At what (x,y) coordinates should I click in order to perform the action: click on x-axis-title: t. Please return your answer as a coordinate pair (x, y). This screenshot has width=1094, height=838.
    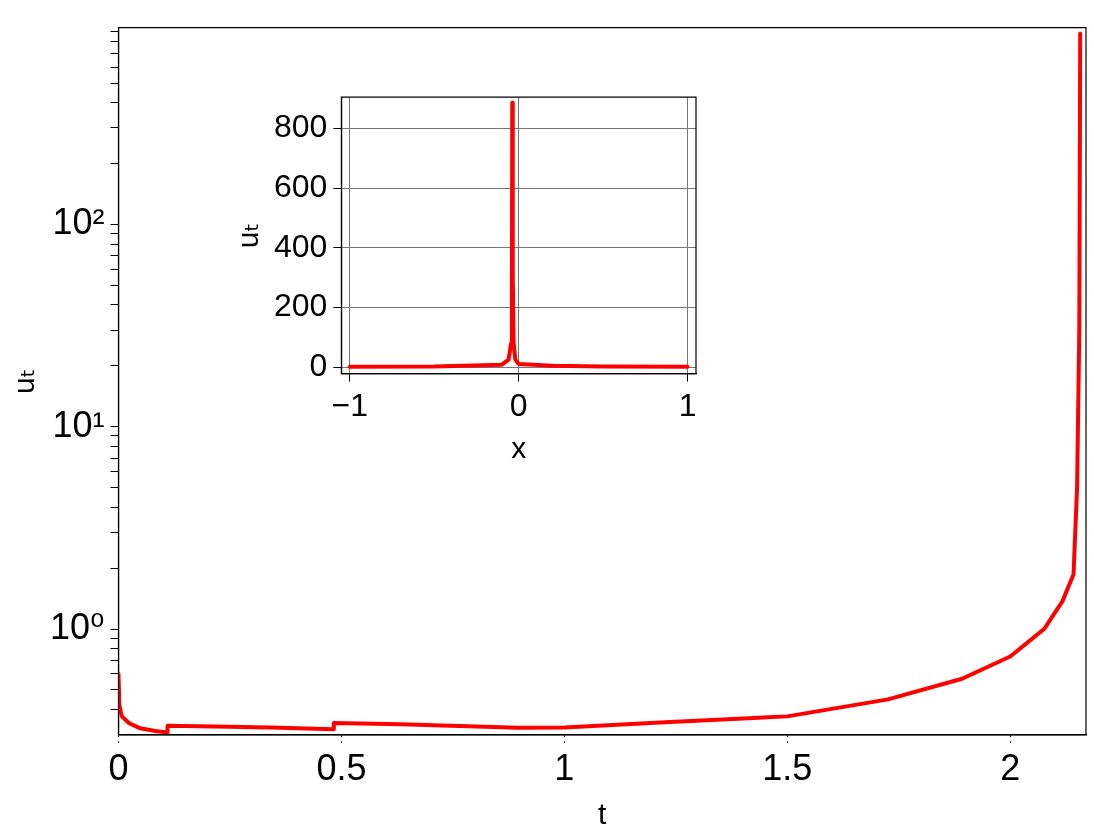
    Looking at the image, I should click on (603, 814).